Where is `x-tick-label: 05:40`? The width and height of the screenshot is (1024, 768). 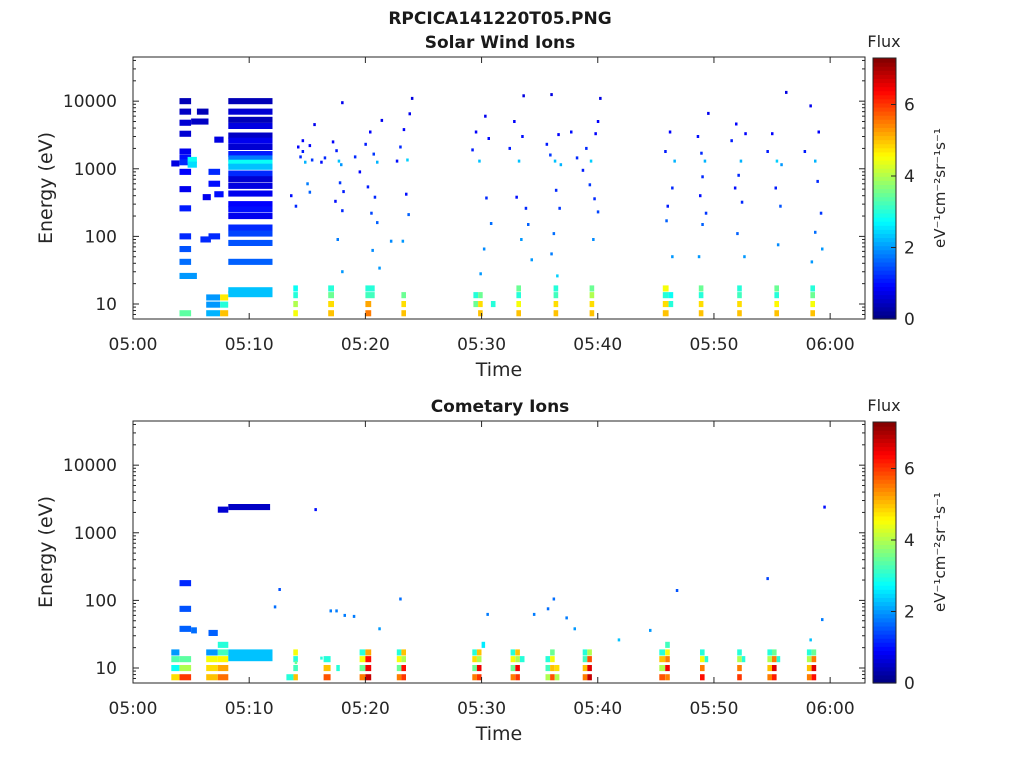
x-tick-label: 05:40 is located at coordinates (597, 709).